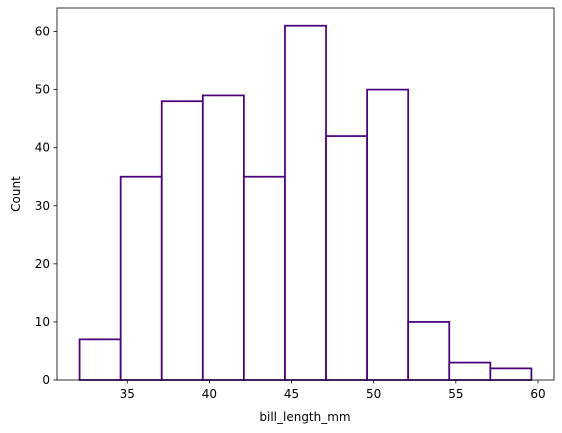 This screenshot has height=433, width=562. I want to click on x-tick-label: 55, so click(455, 394).